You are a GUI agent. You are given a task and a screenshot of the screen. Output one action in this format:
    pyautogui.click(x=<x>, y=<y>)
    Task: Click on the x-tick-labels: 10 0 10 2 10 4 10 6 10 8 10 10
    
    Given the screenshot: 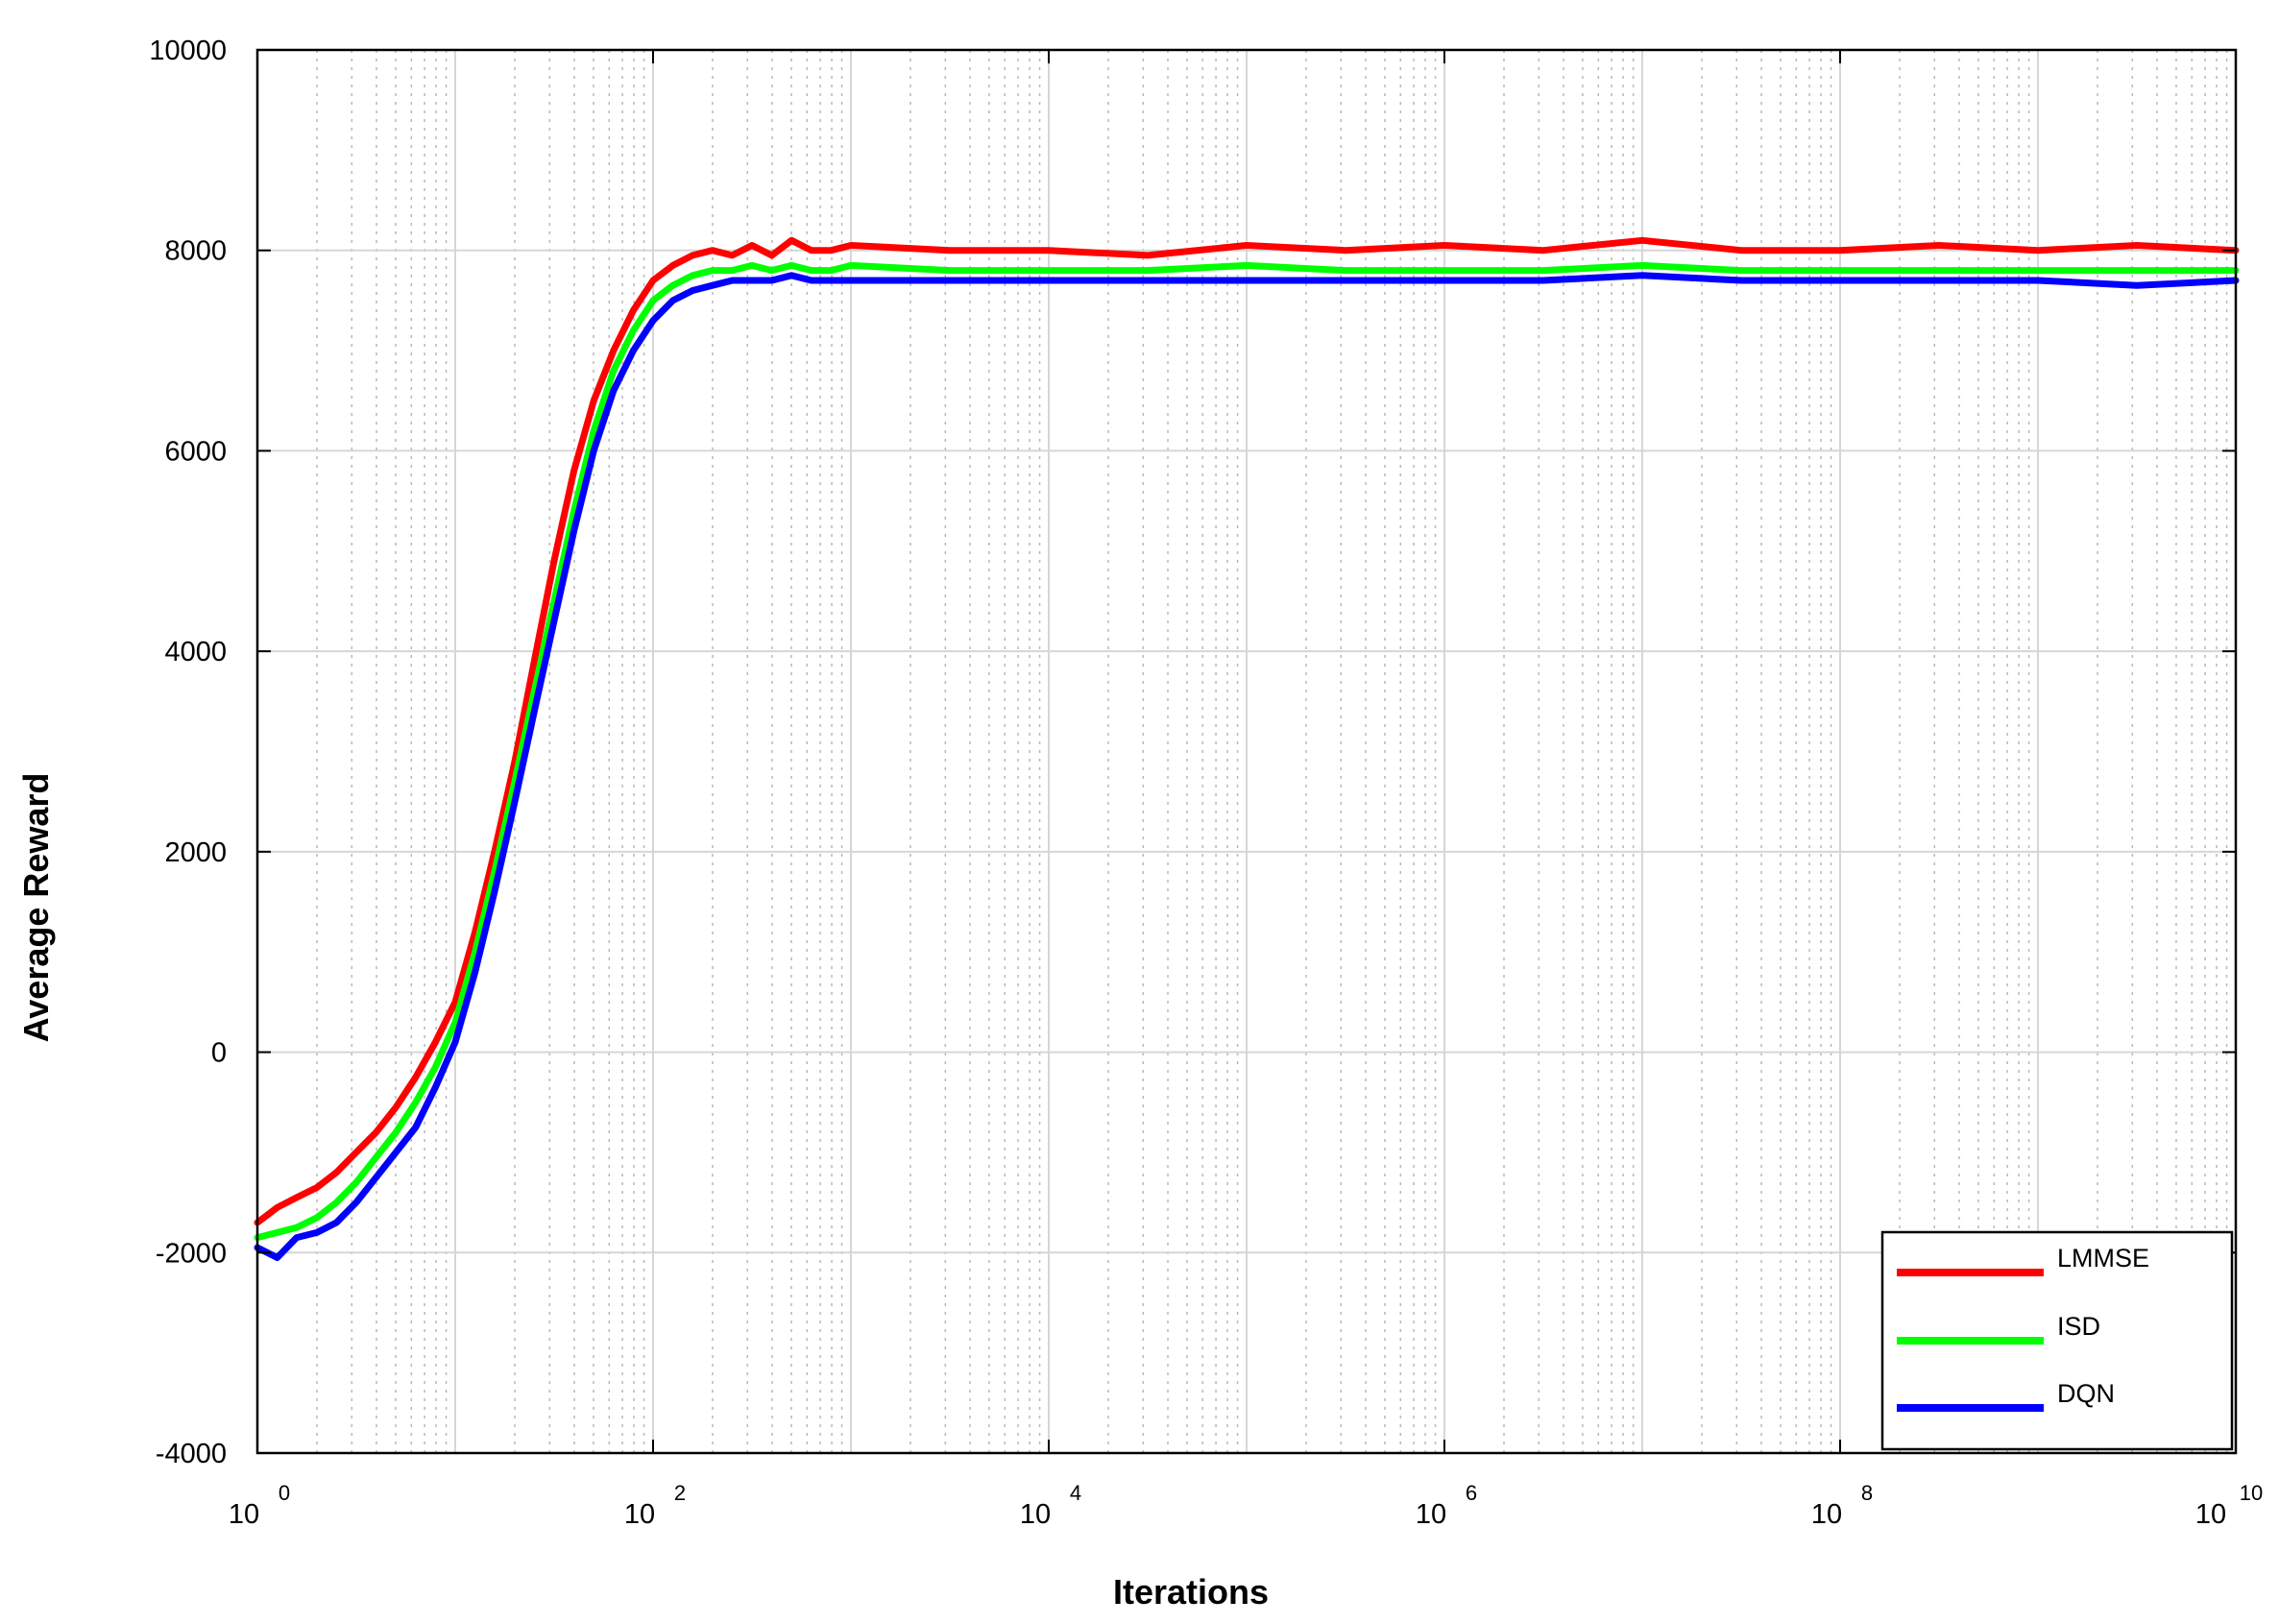 What is the action you would take?
    pyautogui.click(x=1246, y=1505)
    